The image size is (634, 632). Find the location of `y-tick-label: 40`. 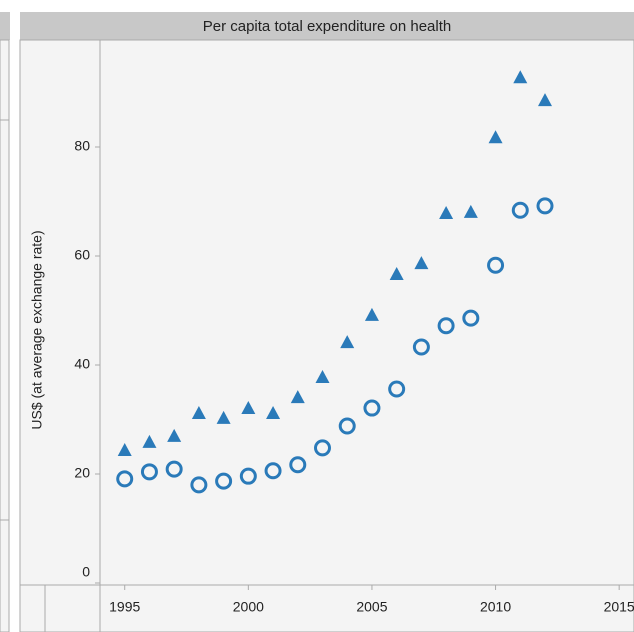

y-tick-label: 40 is located at coordinates (82, 364).